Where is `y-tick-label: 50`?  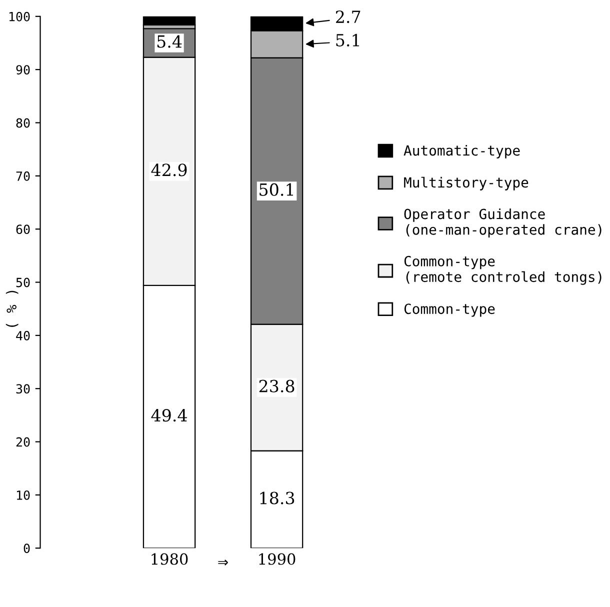
y-tick-label: 50 is located at coordinates (23, 283).